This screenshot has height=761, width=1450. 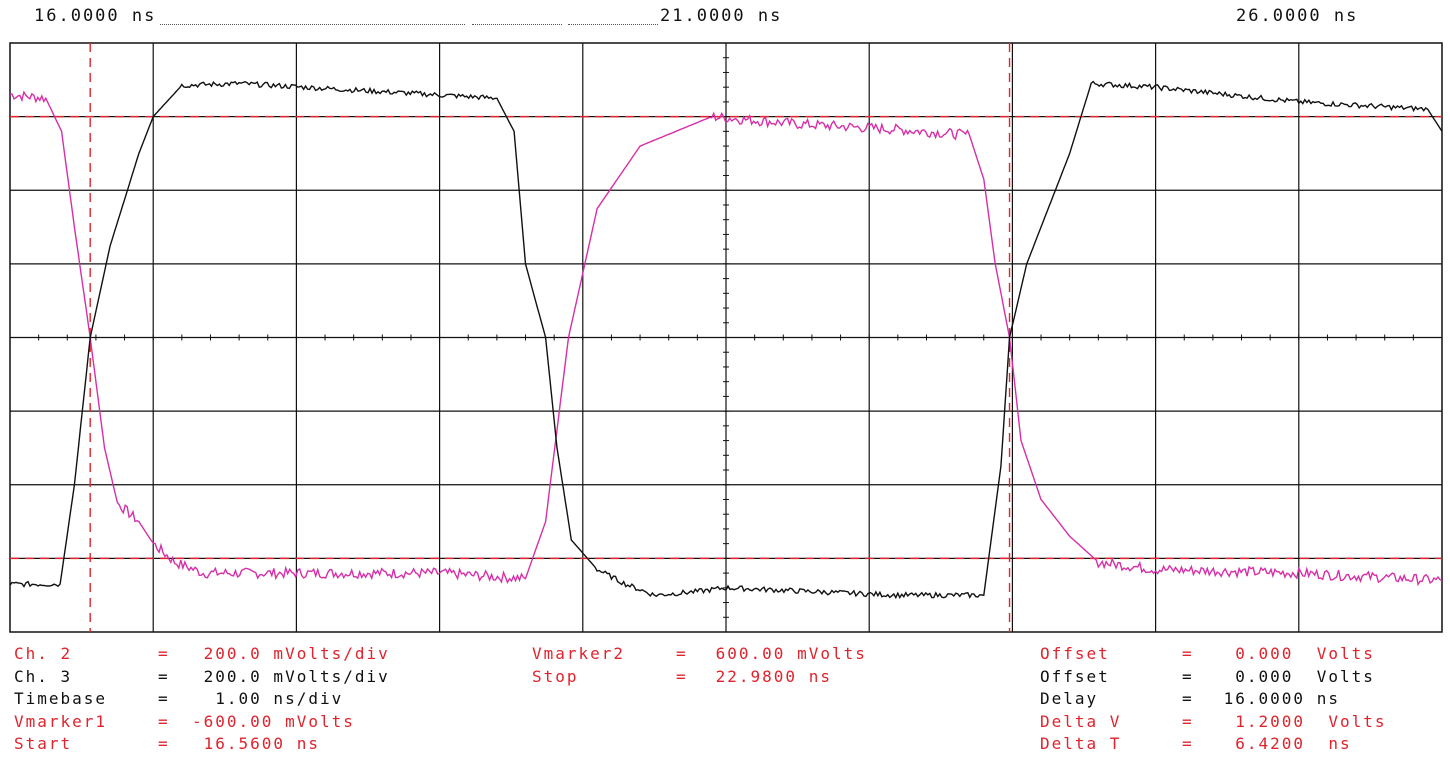 I want to click on top-dotted-rule-left, so click(x=312, y=24).